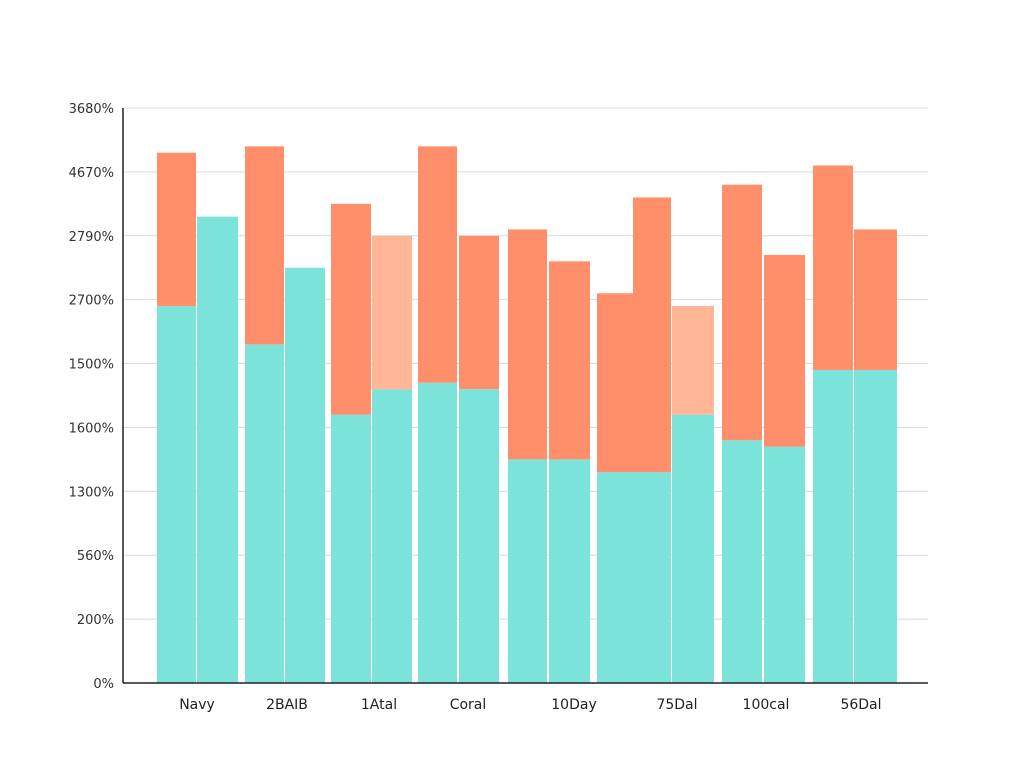 The height and width of the screenshot is (768, 1024). I want to click on x-category-label: 10Day, so click(573, 705).